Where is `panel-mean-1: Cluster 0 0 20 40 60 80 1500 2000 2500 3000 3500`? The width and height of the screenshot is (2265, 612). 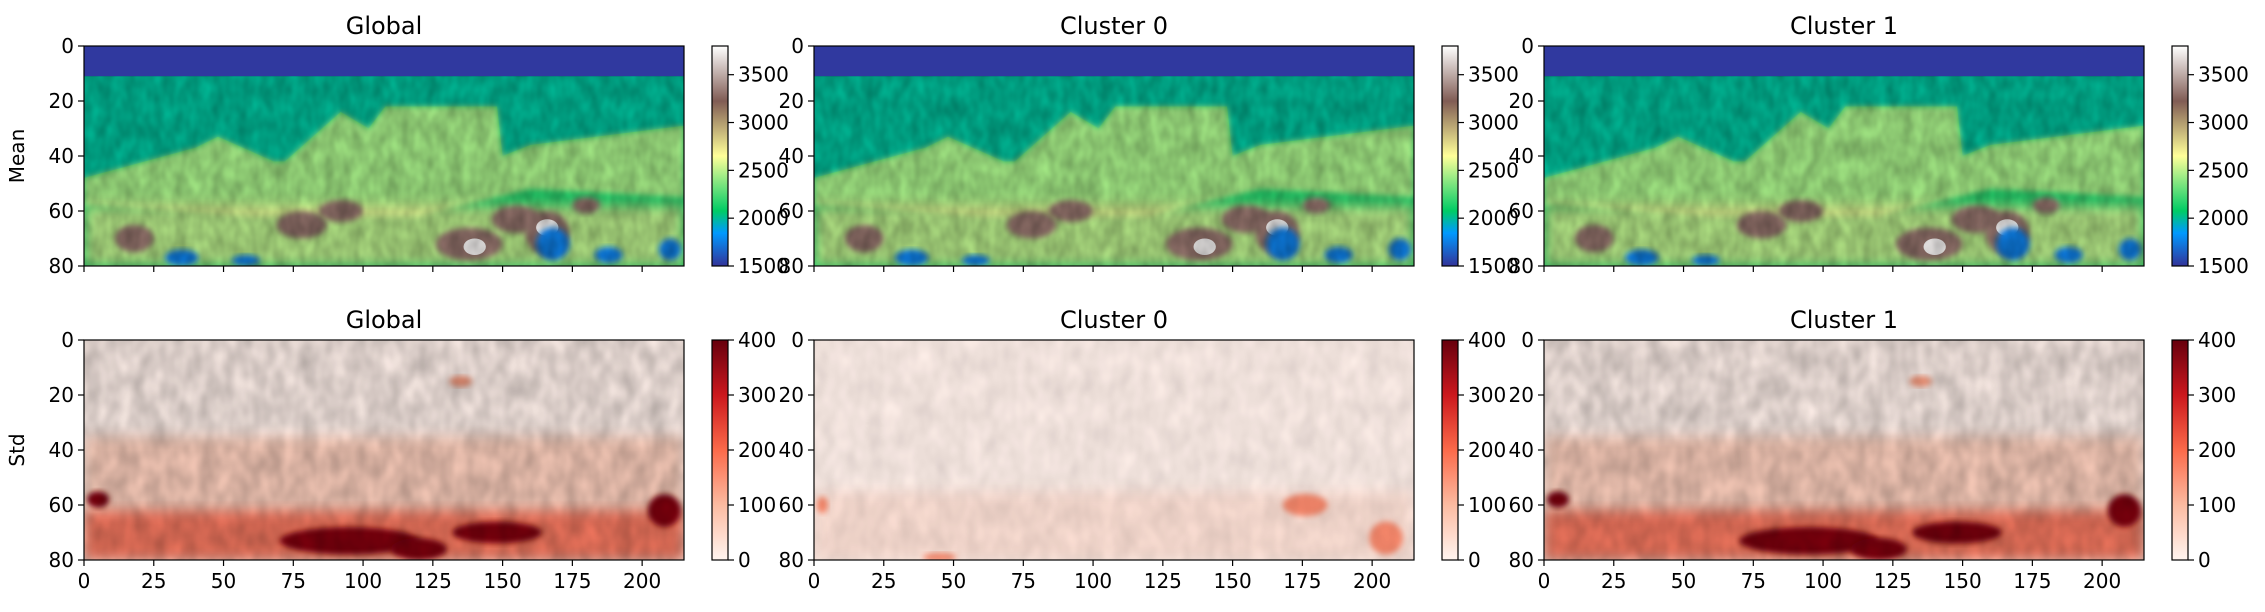
panel-mean-1: Cluster 0 0 20 40 60 80 1500 2000 2500 3000 3500 is located at coordinates (1149, 145).